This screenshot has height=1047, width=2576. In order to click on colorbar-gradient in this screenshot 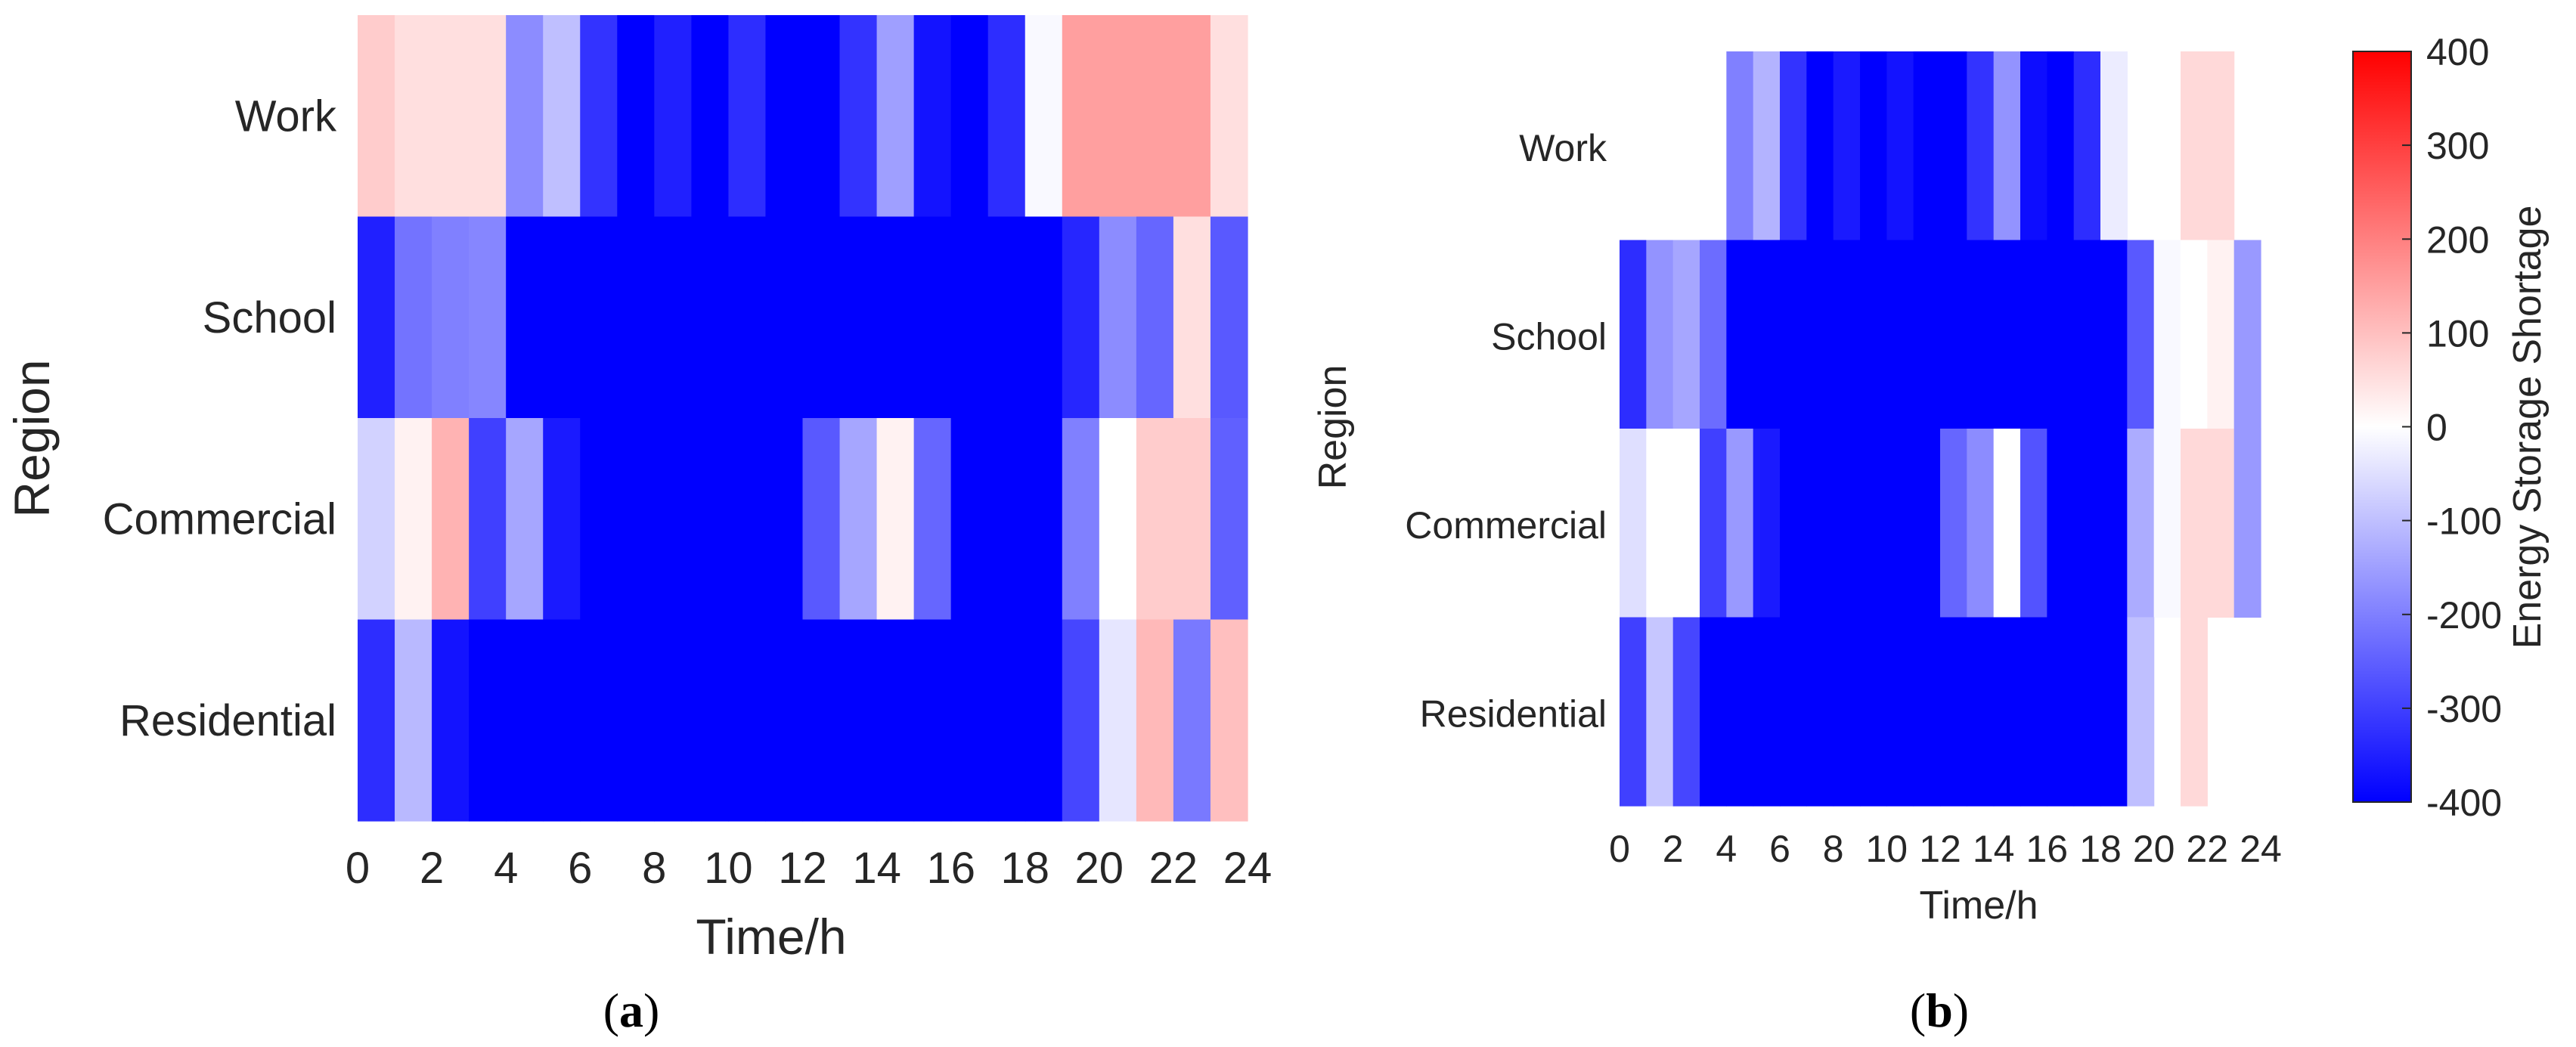, I will do `click(2382, 427)`.